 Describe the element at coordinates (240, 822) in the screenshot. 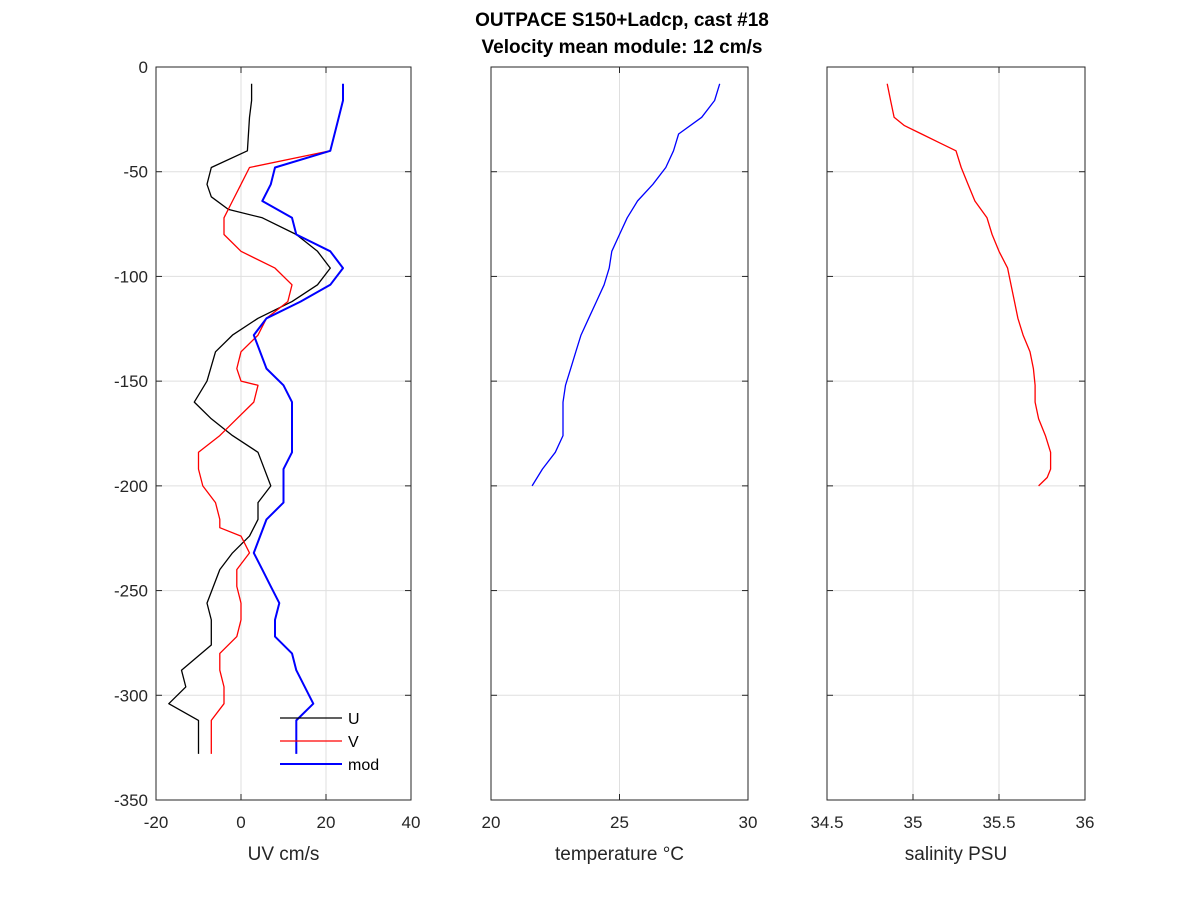

I see `x-tick-label: 0` at that location.